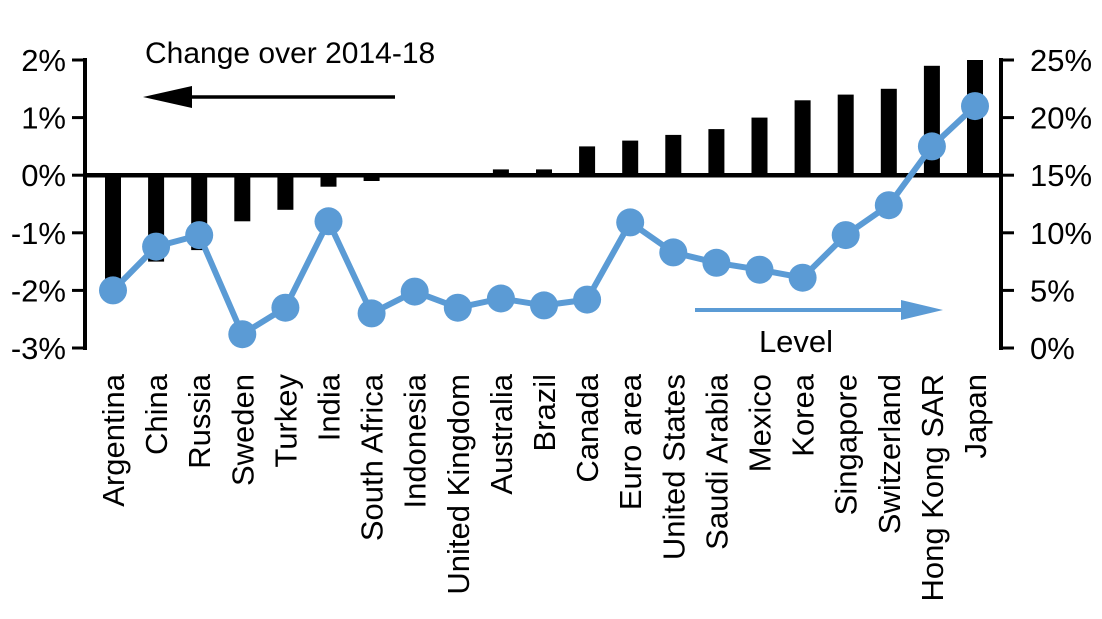 This screenshot has height=619, width=1102. Describe the element at coordinates (199, 421) in the screenshot. I see `category-label-russia: Russia` at that location.